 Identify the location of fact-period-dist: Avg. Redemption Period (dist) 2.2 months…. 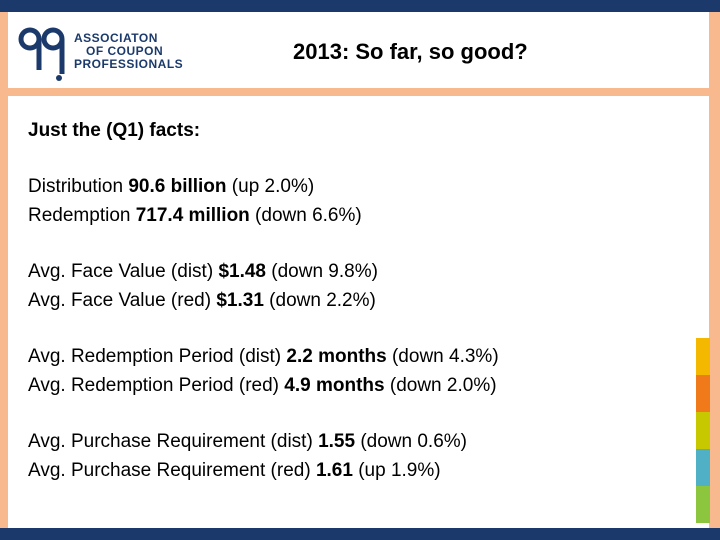
(358, 356).